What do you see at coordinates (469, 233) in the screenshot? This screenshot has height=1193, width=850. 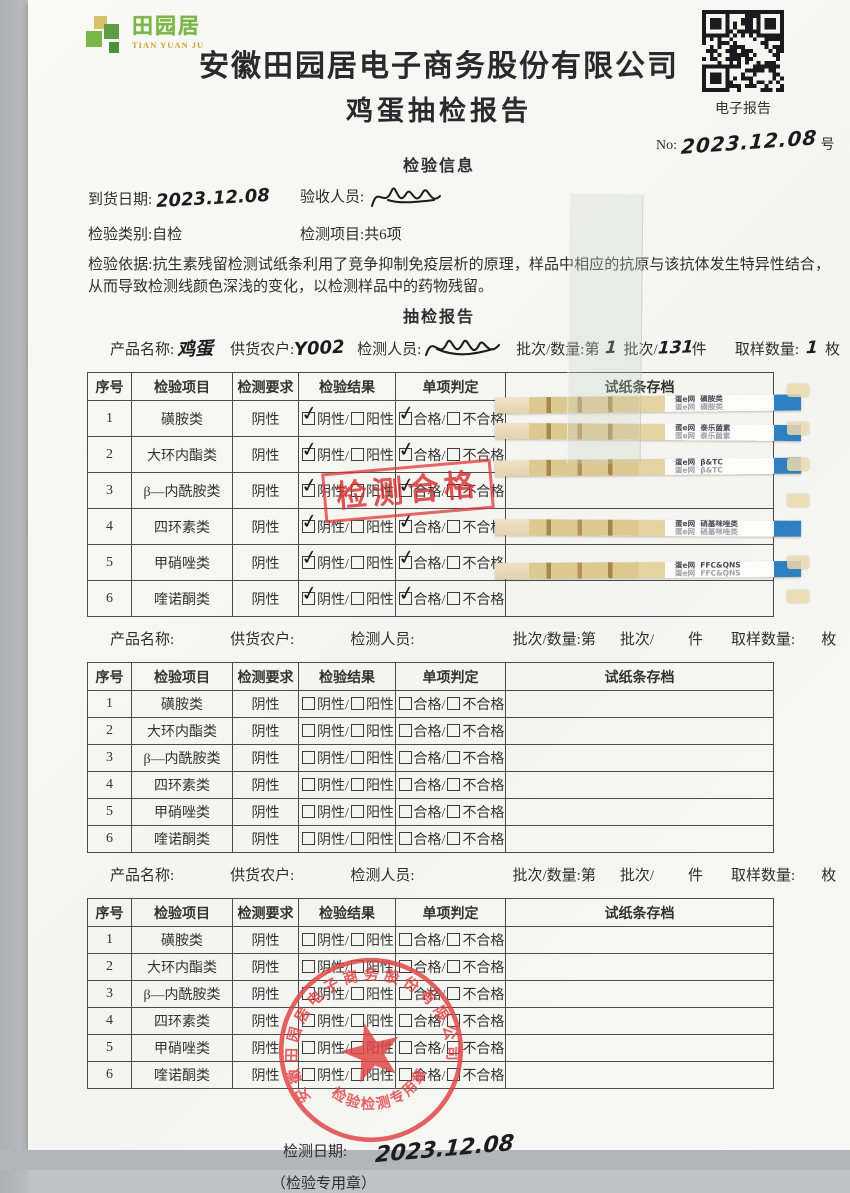 I see `info-row-2: 检验类别: 自检 检测项目:共6项` at bounding box center [469, 233].